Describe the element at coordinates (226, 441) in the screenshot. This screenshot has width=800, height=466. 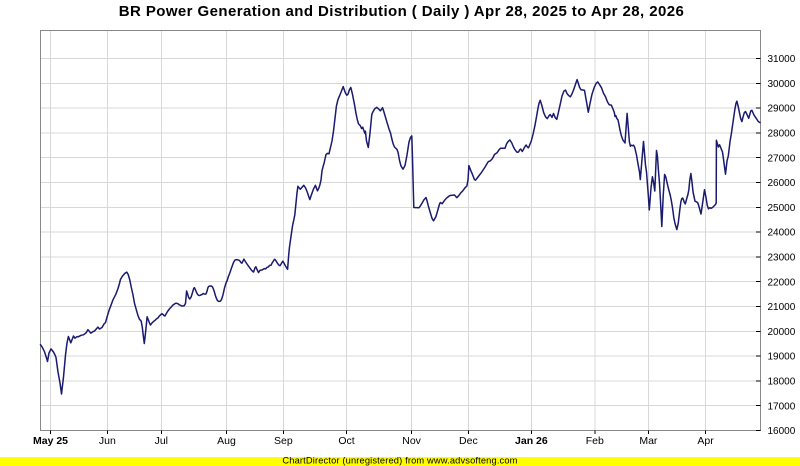
I see `svg-text: Aug` at that location.